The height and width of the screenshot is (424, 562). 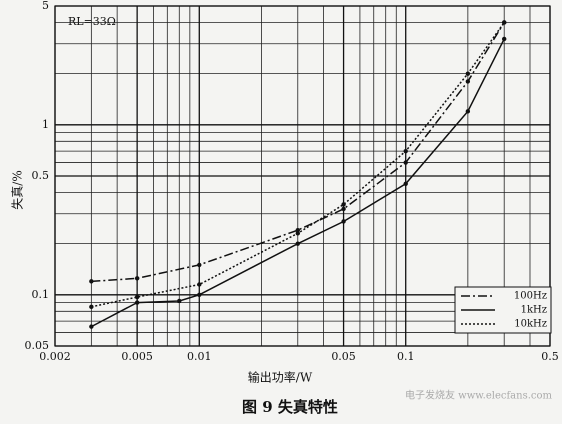 I want to click on x-tick-label: 0.005, so click(x=137, y=356).